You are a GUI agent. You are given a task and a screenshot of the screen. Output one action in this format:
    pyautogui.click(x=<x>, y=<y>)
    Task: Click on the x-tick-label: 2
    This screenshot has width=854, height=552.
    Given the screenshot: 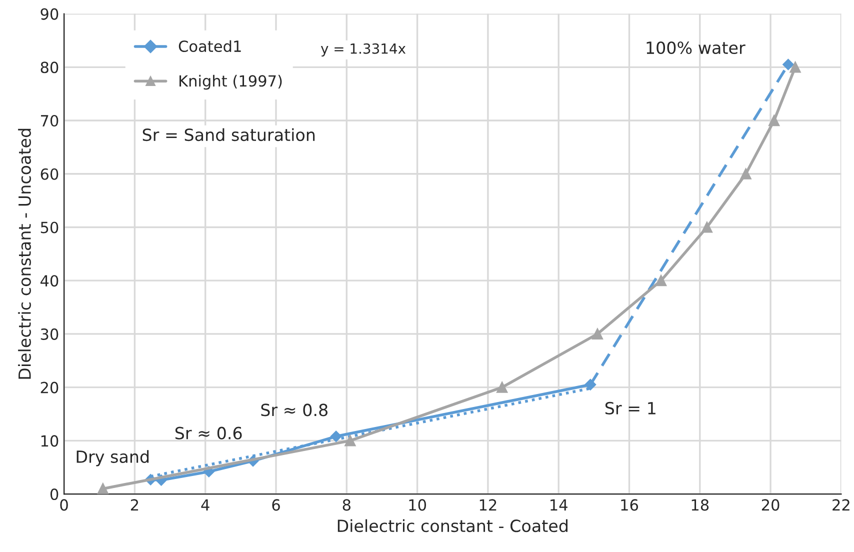 What is the action you would take?
    pyautogui.click(x=134, y=505)
    